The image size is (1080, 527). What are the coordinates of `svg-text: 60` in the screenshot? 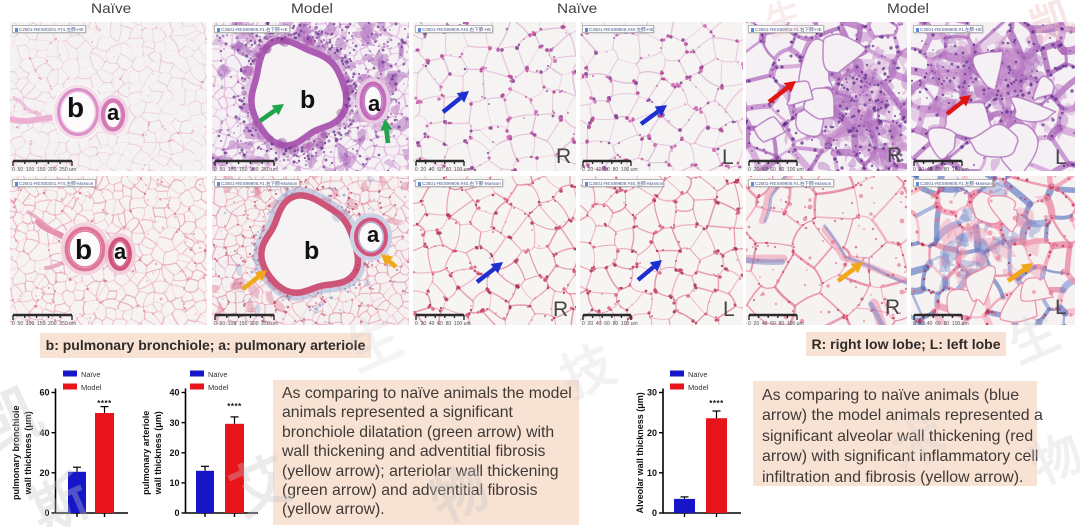 It's located at (44, 393).